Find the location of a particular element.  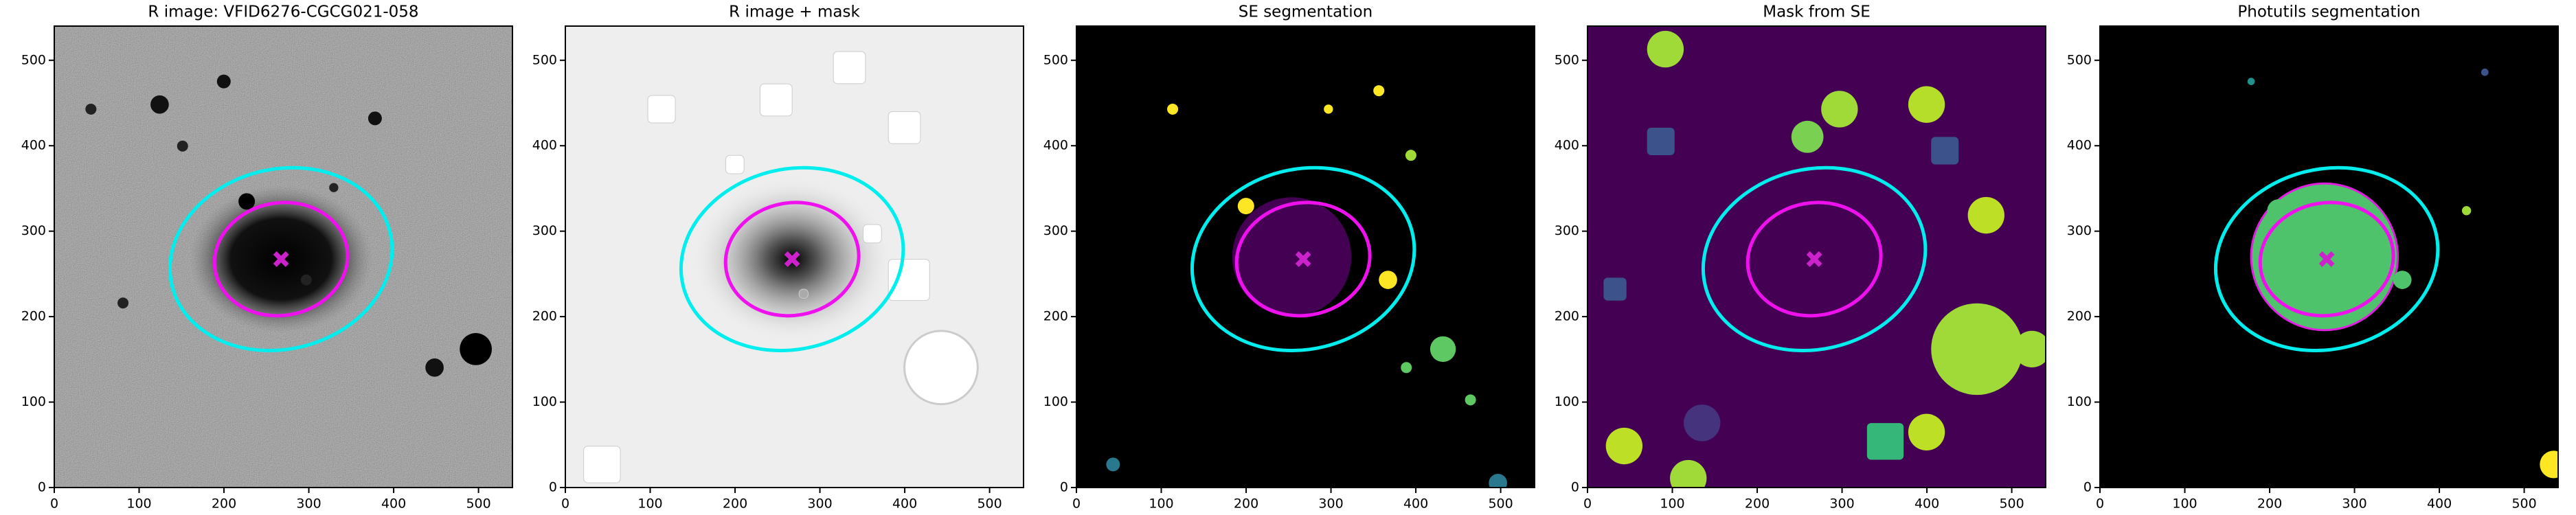

panel-title: R image: VFID6276-CGCG021-058 is located at coordinates (283, 12).